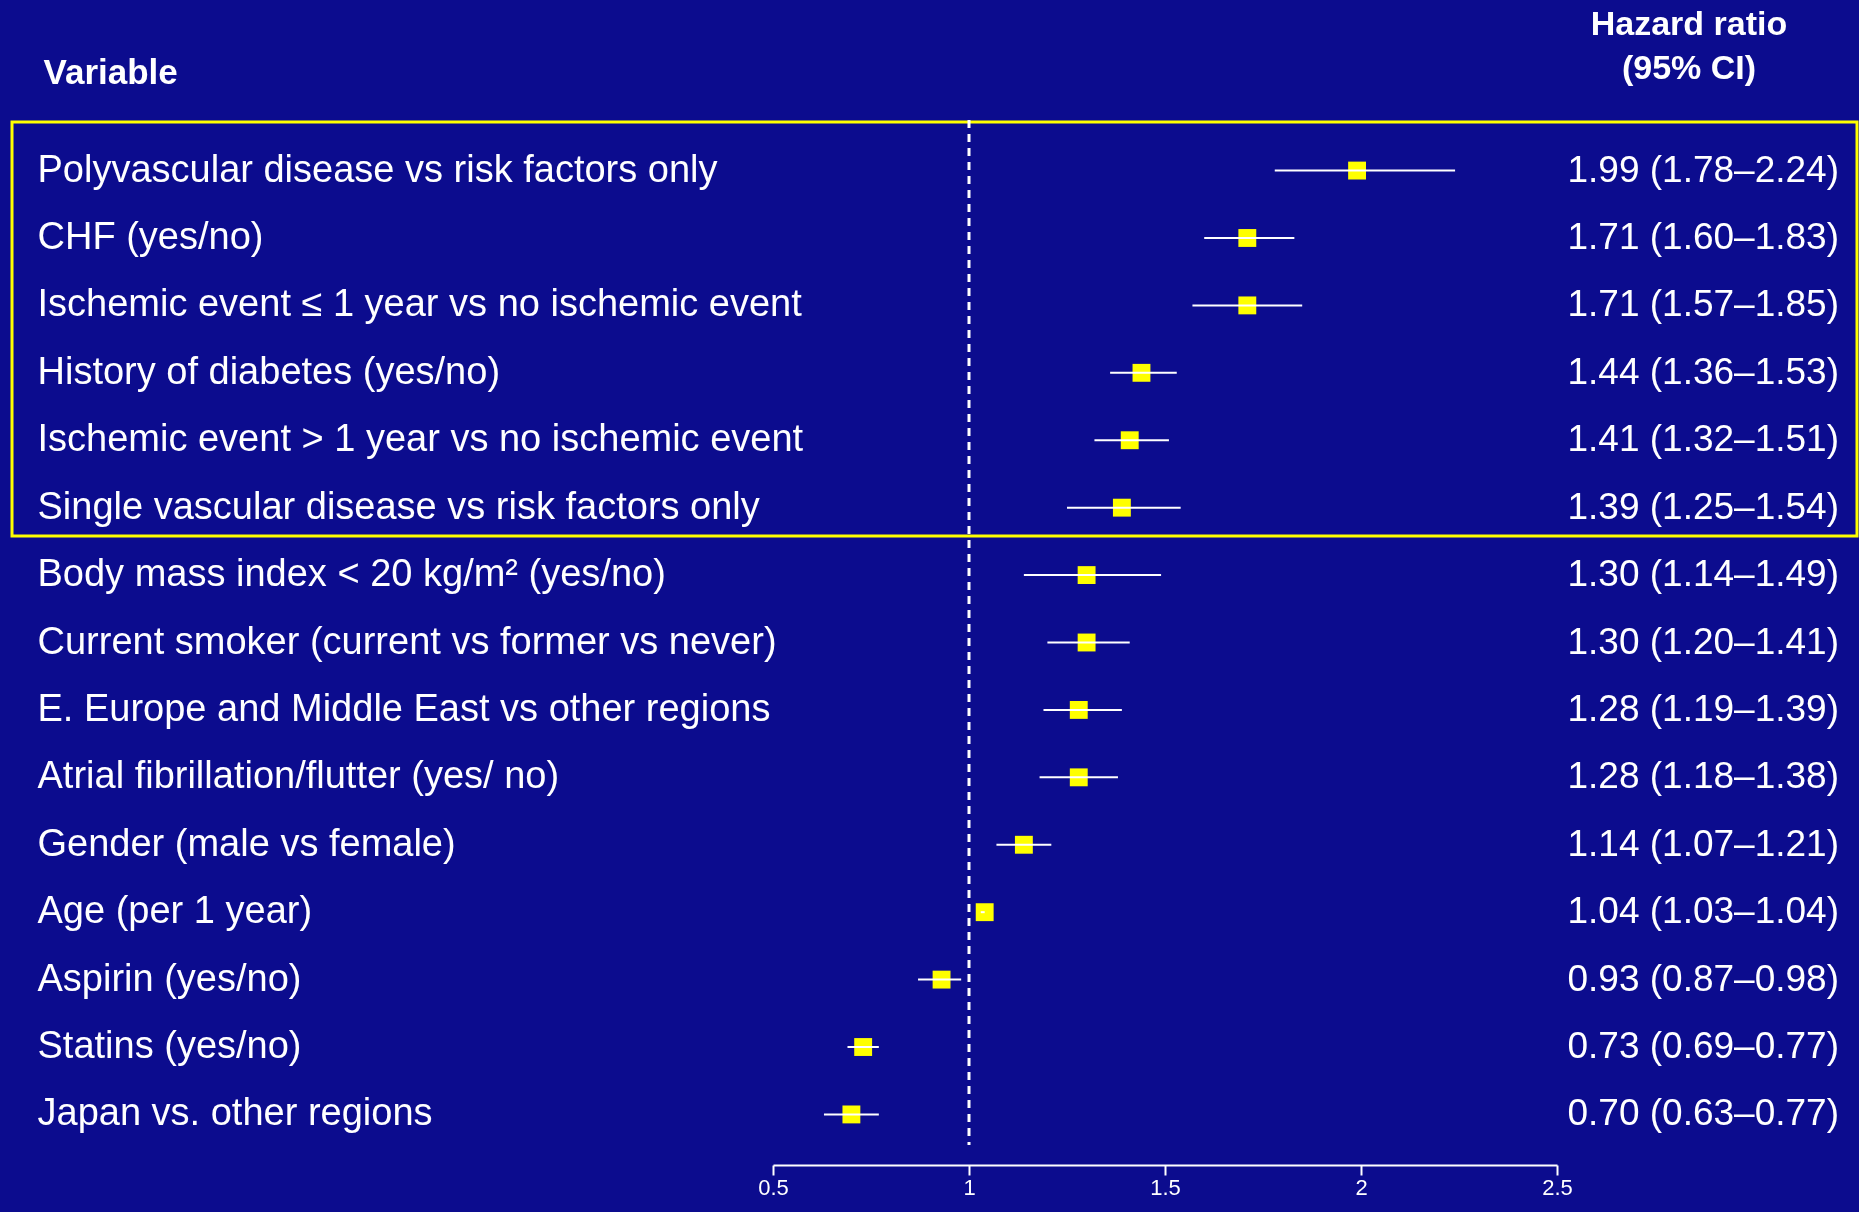  What do you see at coordinates (420, 303) in the screenshot?
I see `y-tick-label: Ischemic event ≤ 1 year vs no ischemic event` at bounding box center [420, 303].